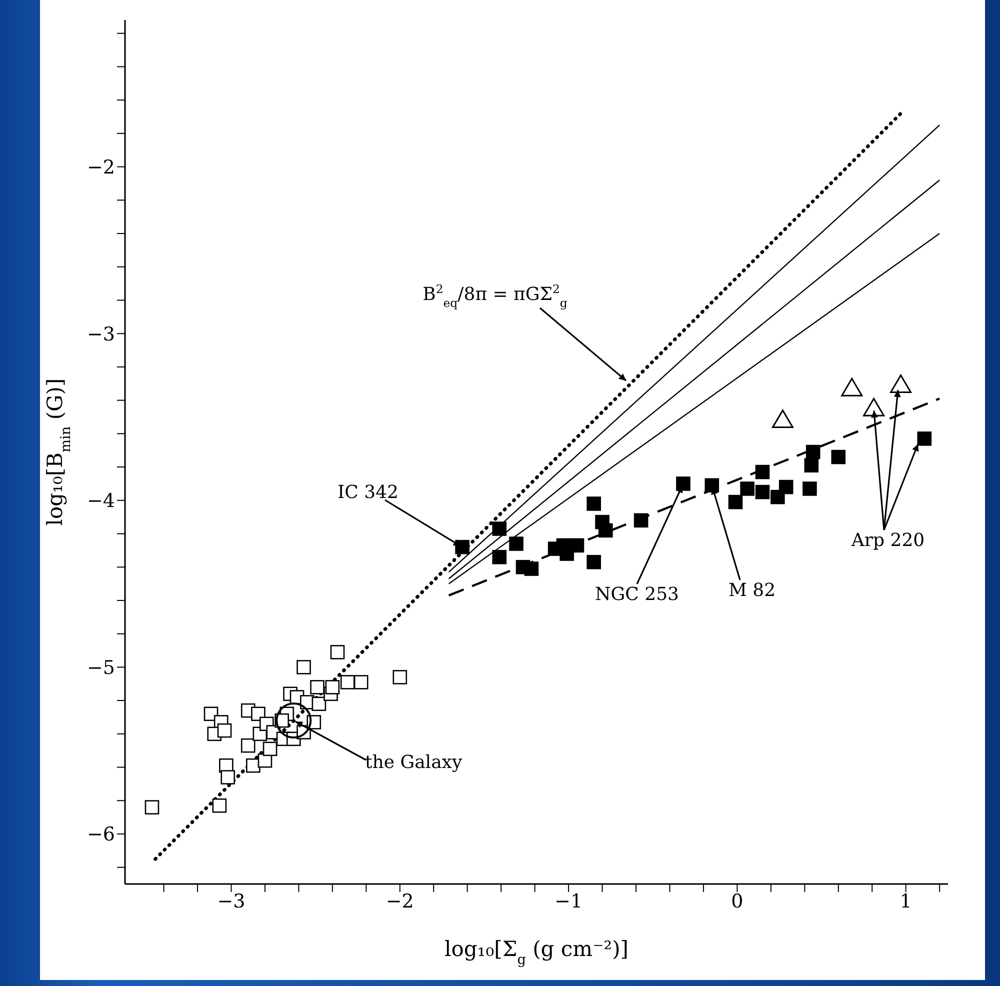  Describe the element at coordinates (100, 835) in the screenshot. I see `y-tick-label: −6` at that location.